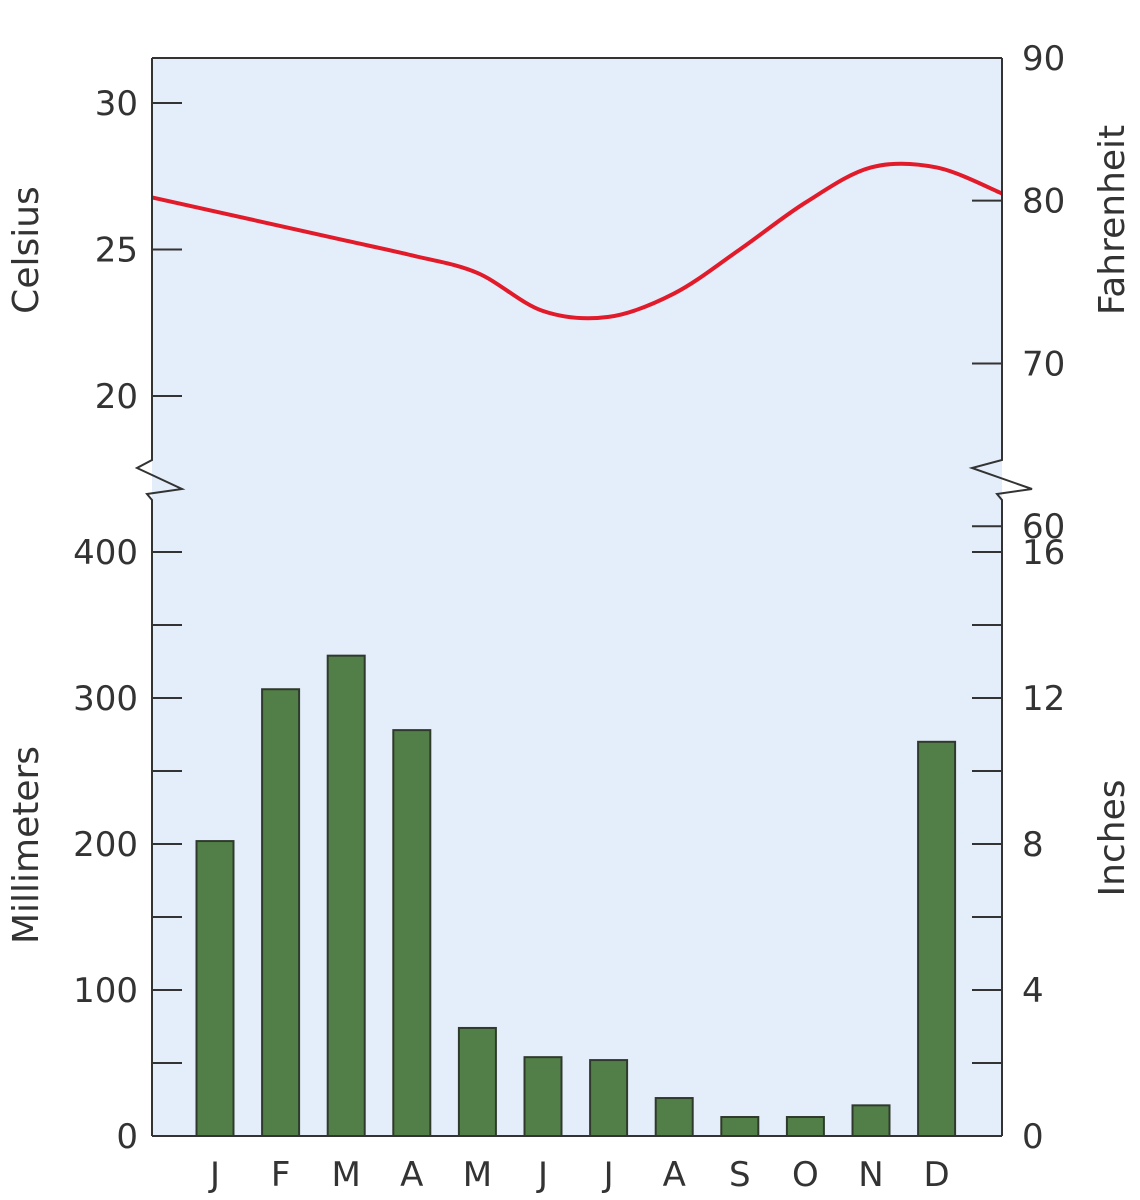 This screenshot has height=1200, width=1140. I want to click on celsius-tick-label-30: 30, so click(116, 104).